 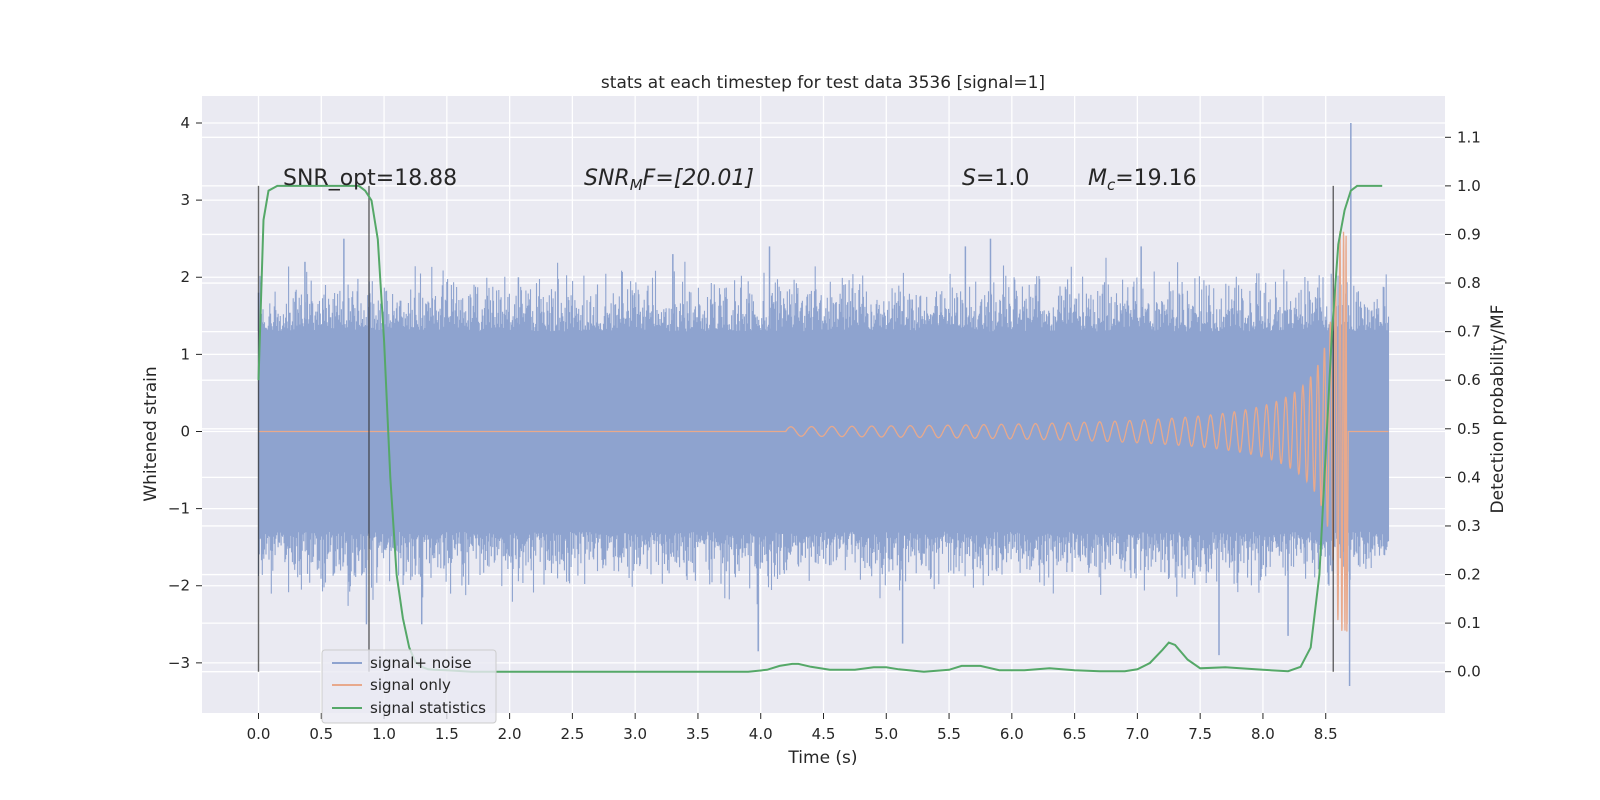 What do you see at coordinates (969, 178) in the screenshot?
I see `annotation-s-var: S` at bounding box center [969, 178].